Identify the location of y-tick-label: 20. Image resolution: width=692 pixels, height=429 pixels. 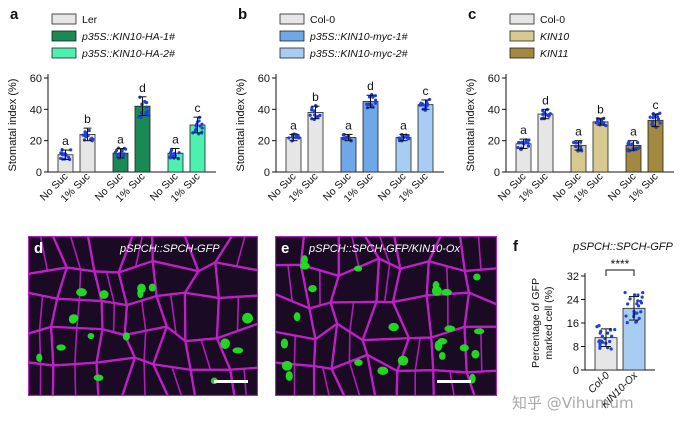
(264, 142).